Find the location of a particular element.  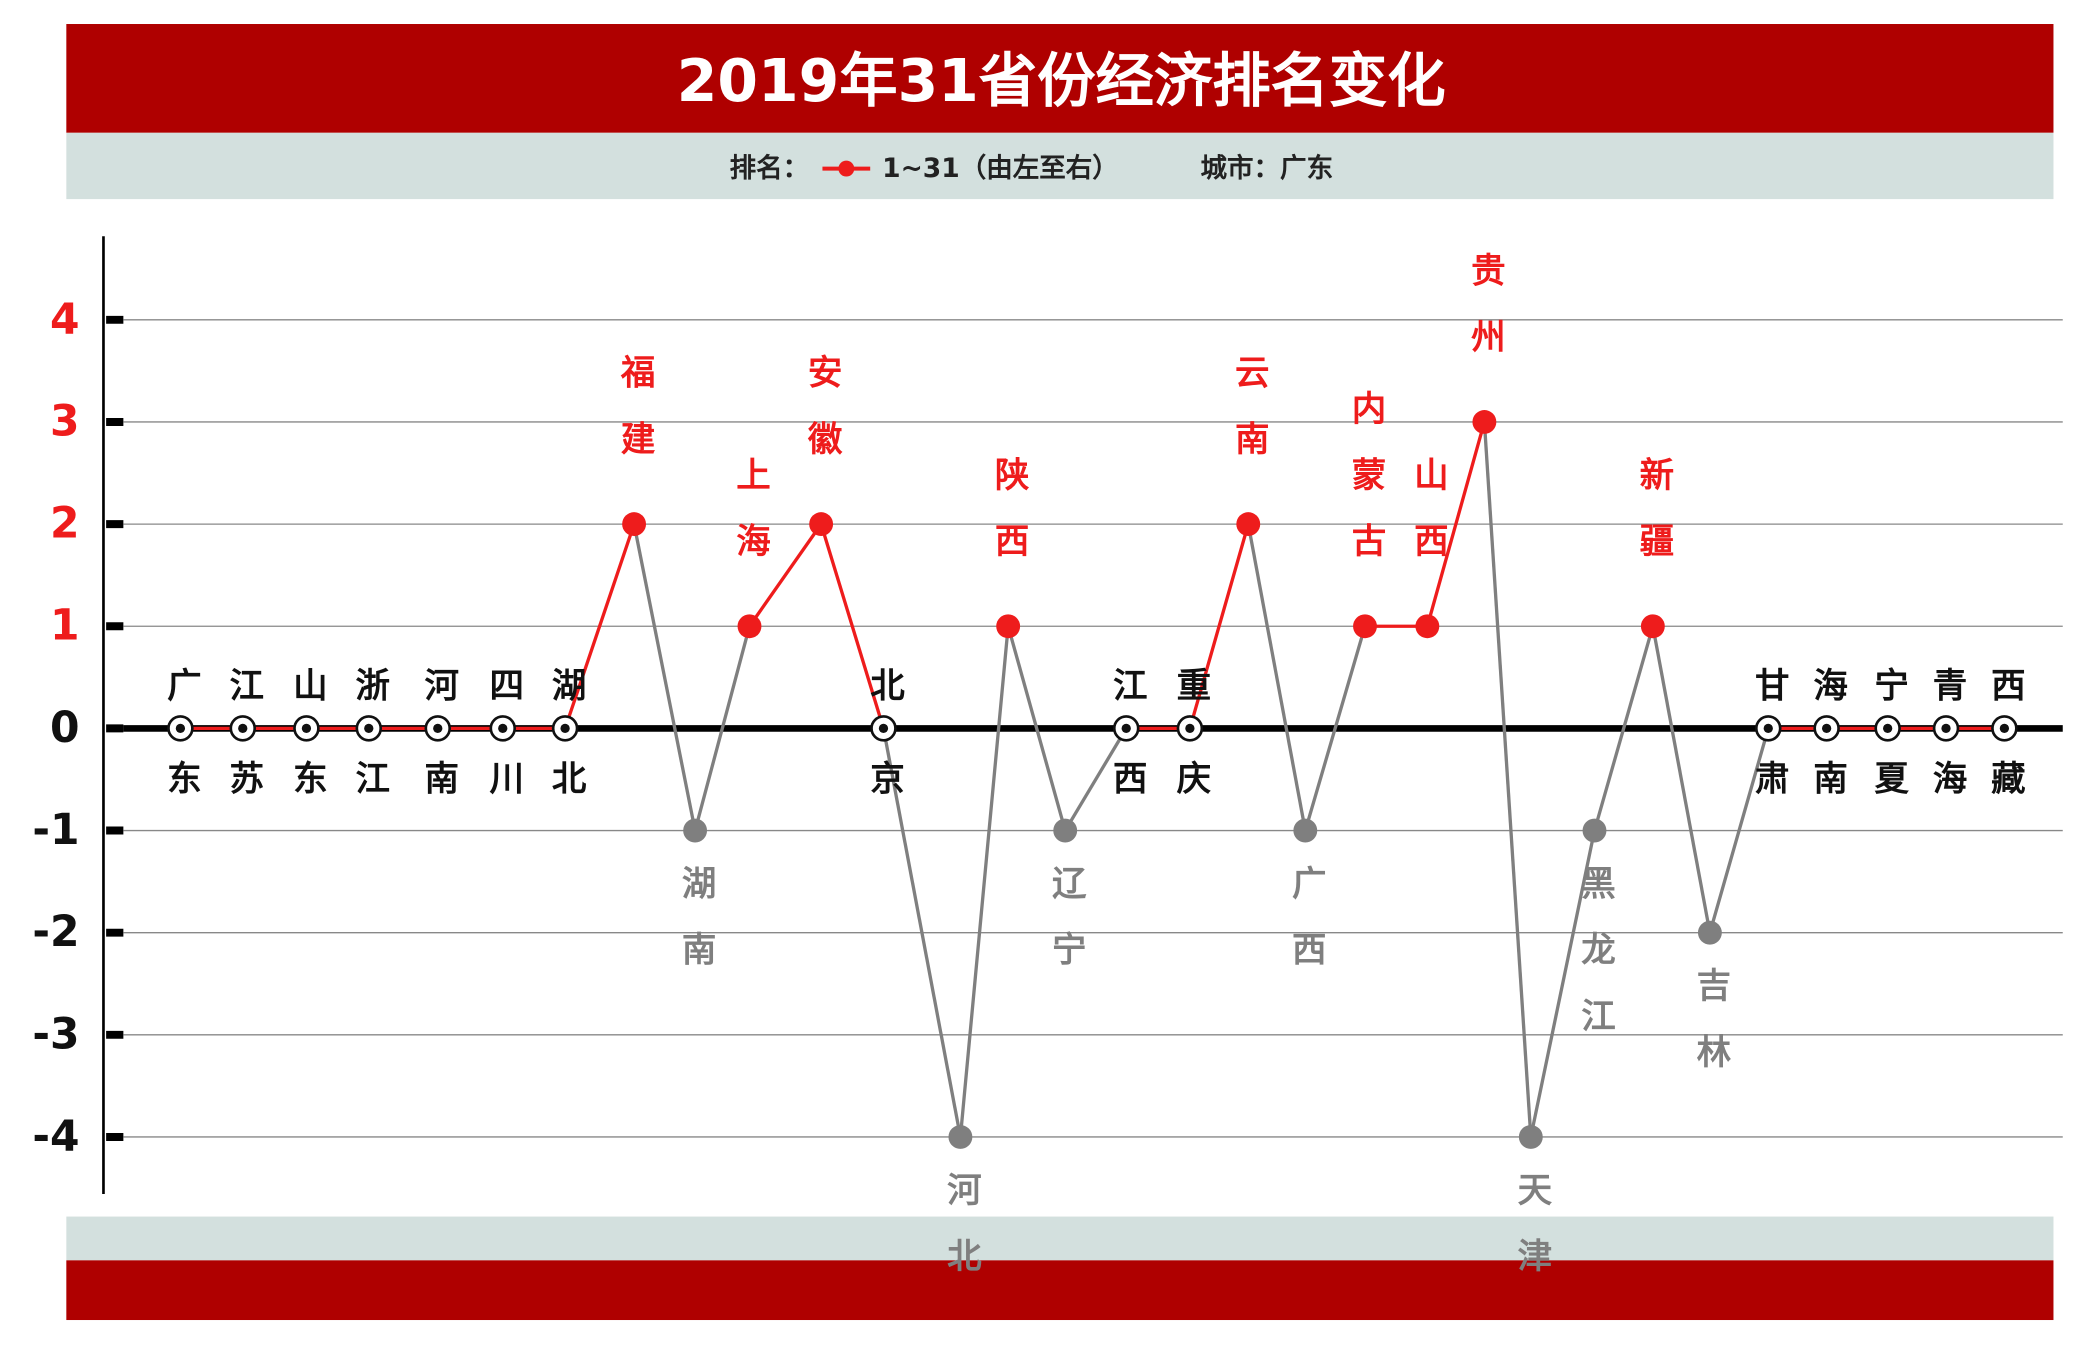

category-label: 辽宁 is located at coordinates (1065, 931).